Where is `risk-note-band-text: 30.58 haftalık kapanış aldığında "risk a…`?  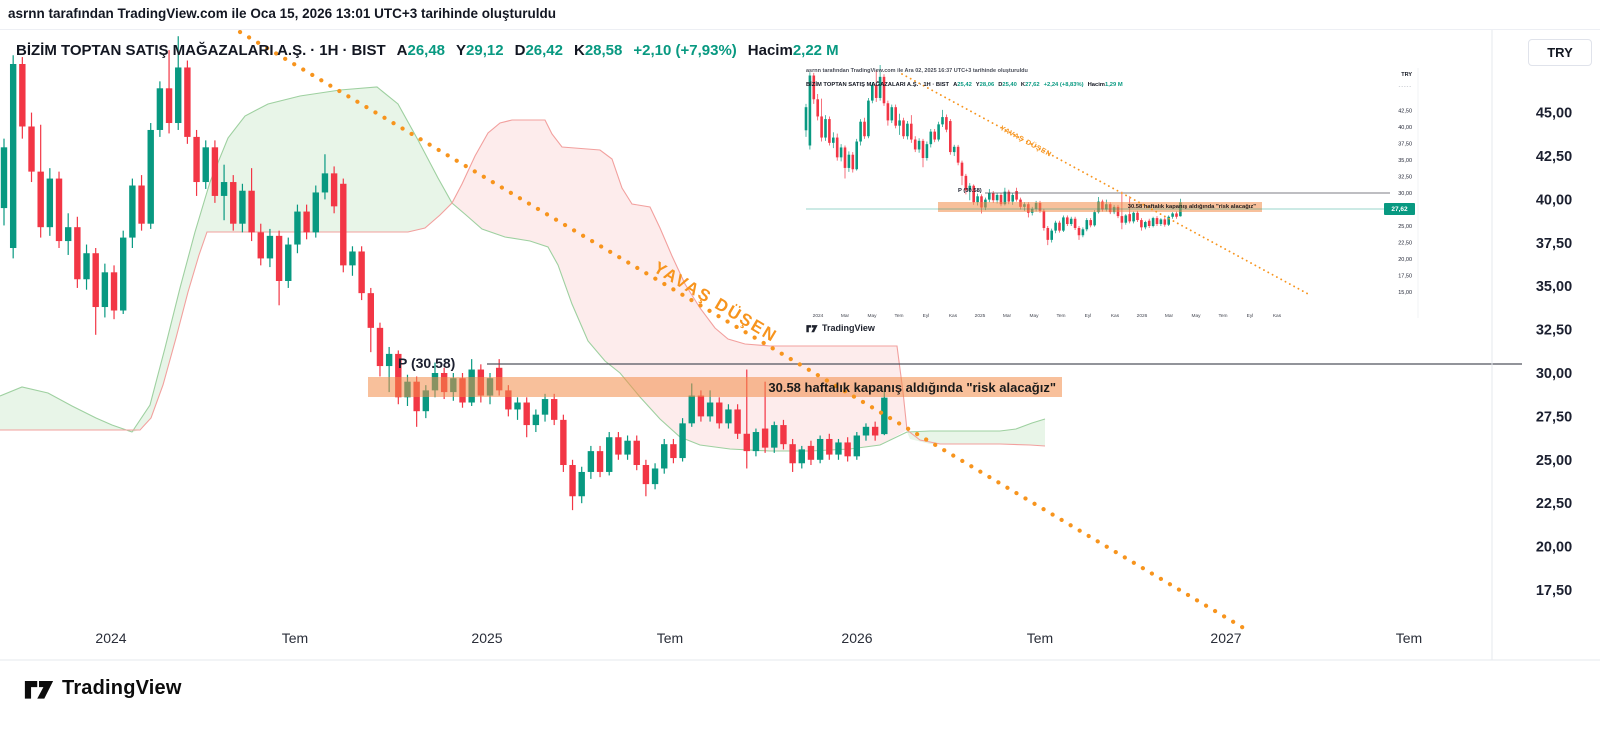 risk-note-band-text: 30.58 haftalık kapanış aldığında "risk a… is located at coordinates (912, 387).